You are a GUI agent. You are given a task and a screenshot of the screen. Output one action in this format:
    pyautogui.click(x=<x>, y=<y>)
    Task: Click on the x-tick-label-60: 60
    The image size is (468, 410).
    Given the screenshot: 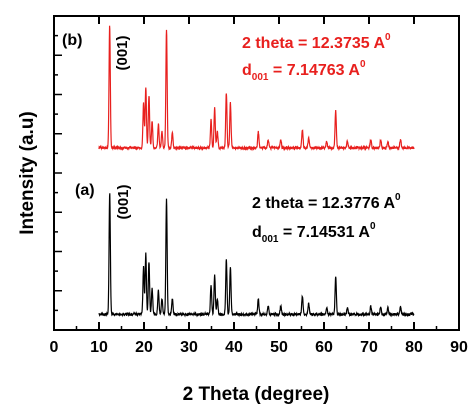 What is the action you would take?
    pyautogui.click(x=324, y=347)
    